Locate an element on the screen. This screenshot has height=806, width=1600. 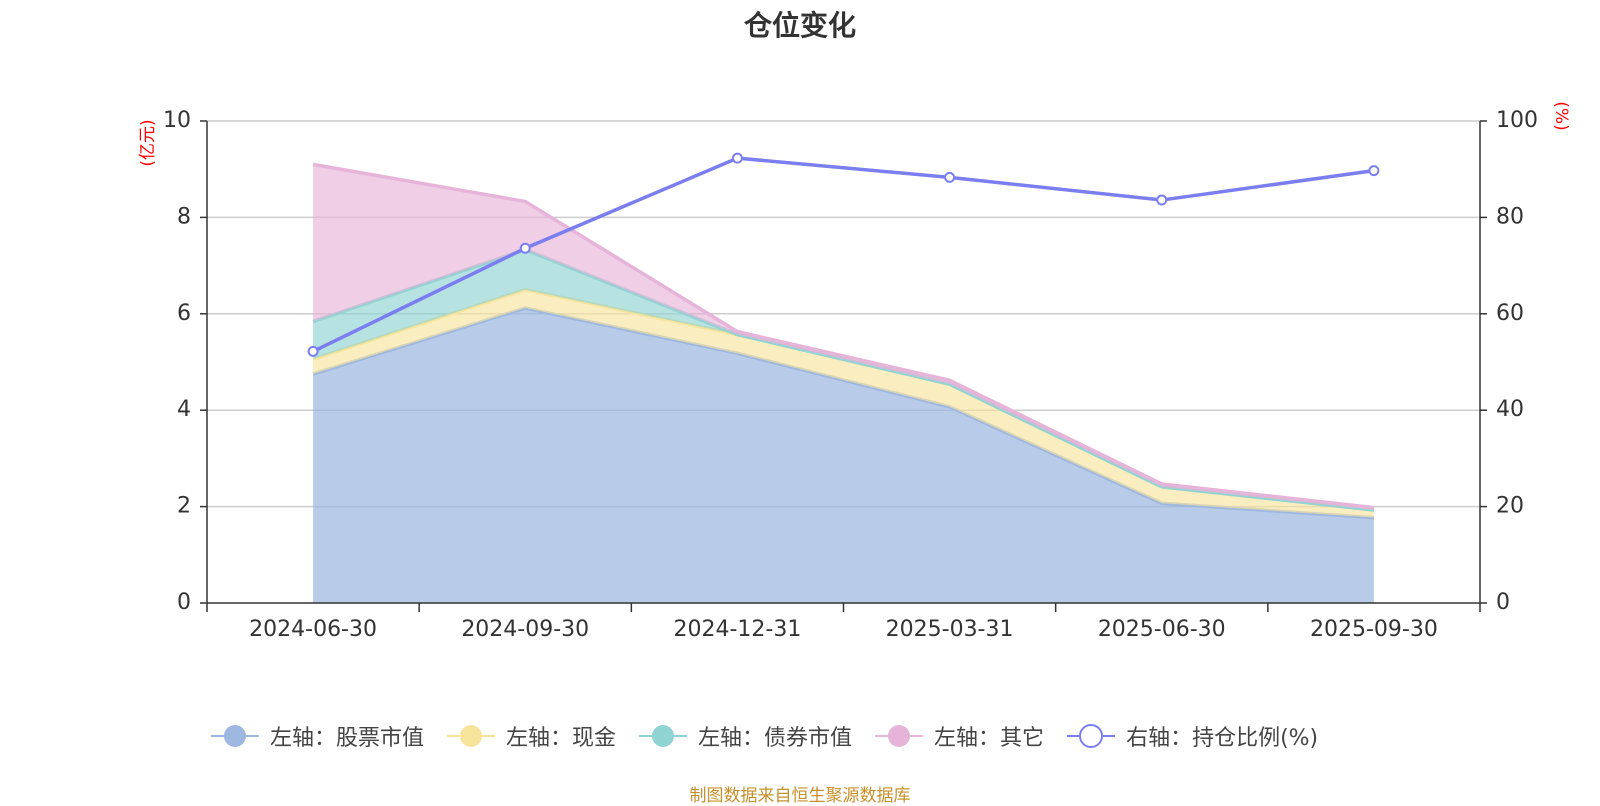
legend-label: 左轴：债券市值 is located at coordinates (775, 738).